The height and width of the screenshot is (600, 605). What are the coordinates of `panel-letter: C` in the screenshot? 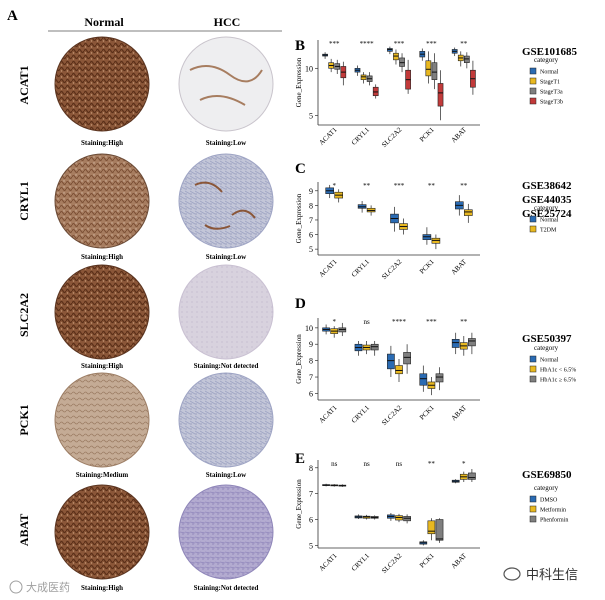 It's located at (300, 169).